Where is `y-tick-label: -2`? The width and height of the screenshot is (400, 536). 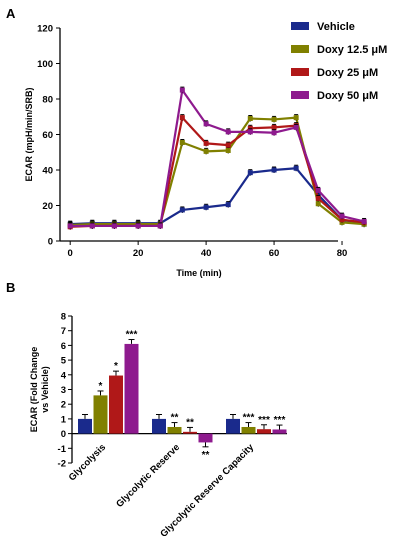
y-tick-label: -2 is located at coordinates (62, 464).